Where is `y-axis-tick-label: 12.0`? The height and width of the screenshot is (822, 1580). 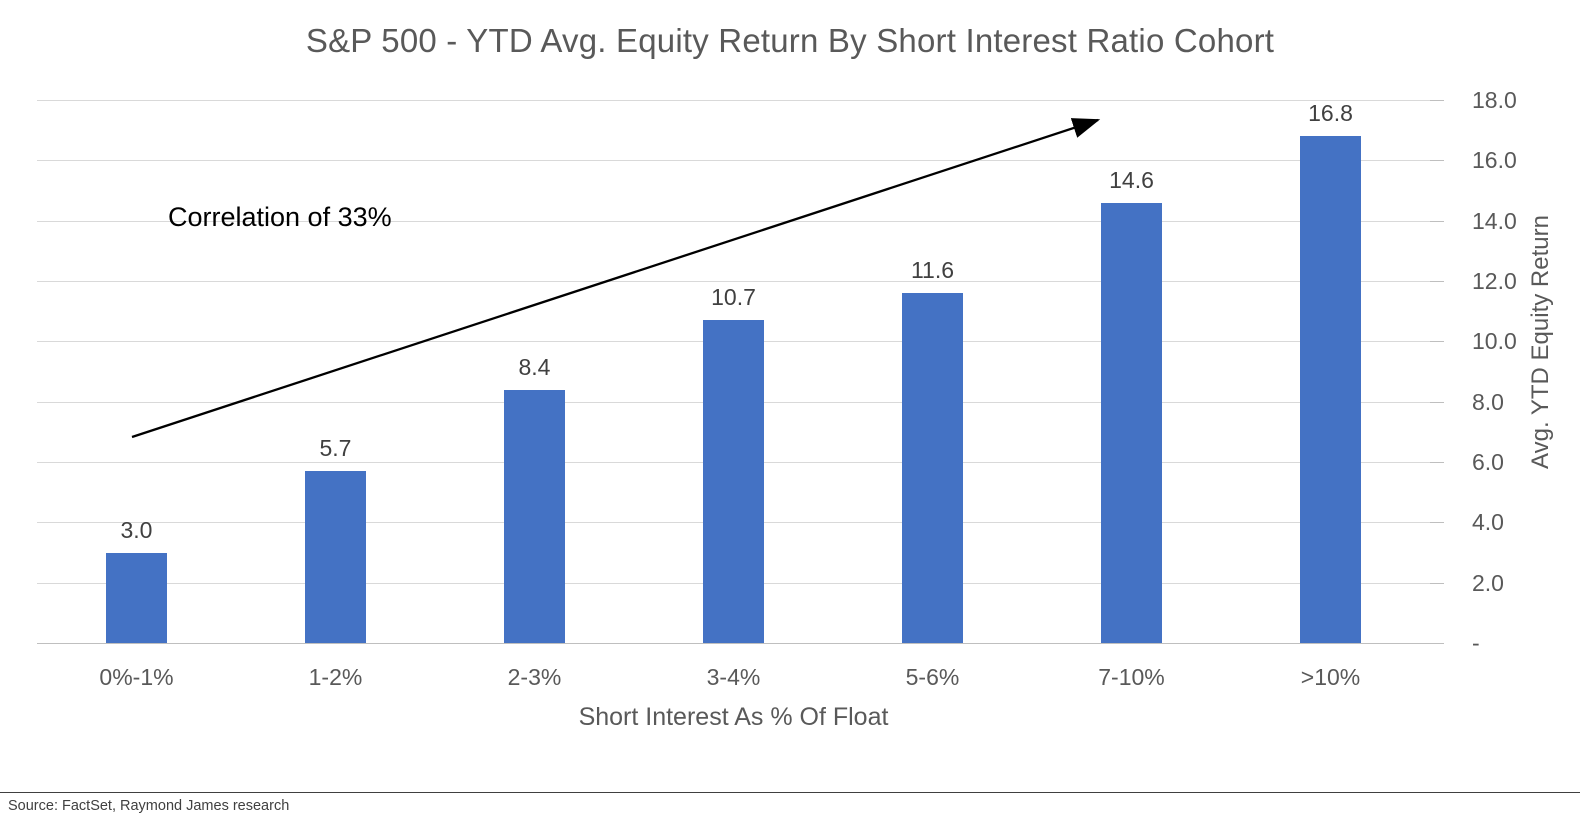 y-axis-tick-label: 12.0 is located at coordinates (1494, 281).